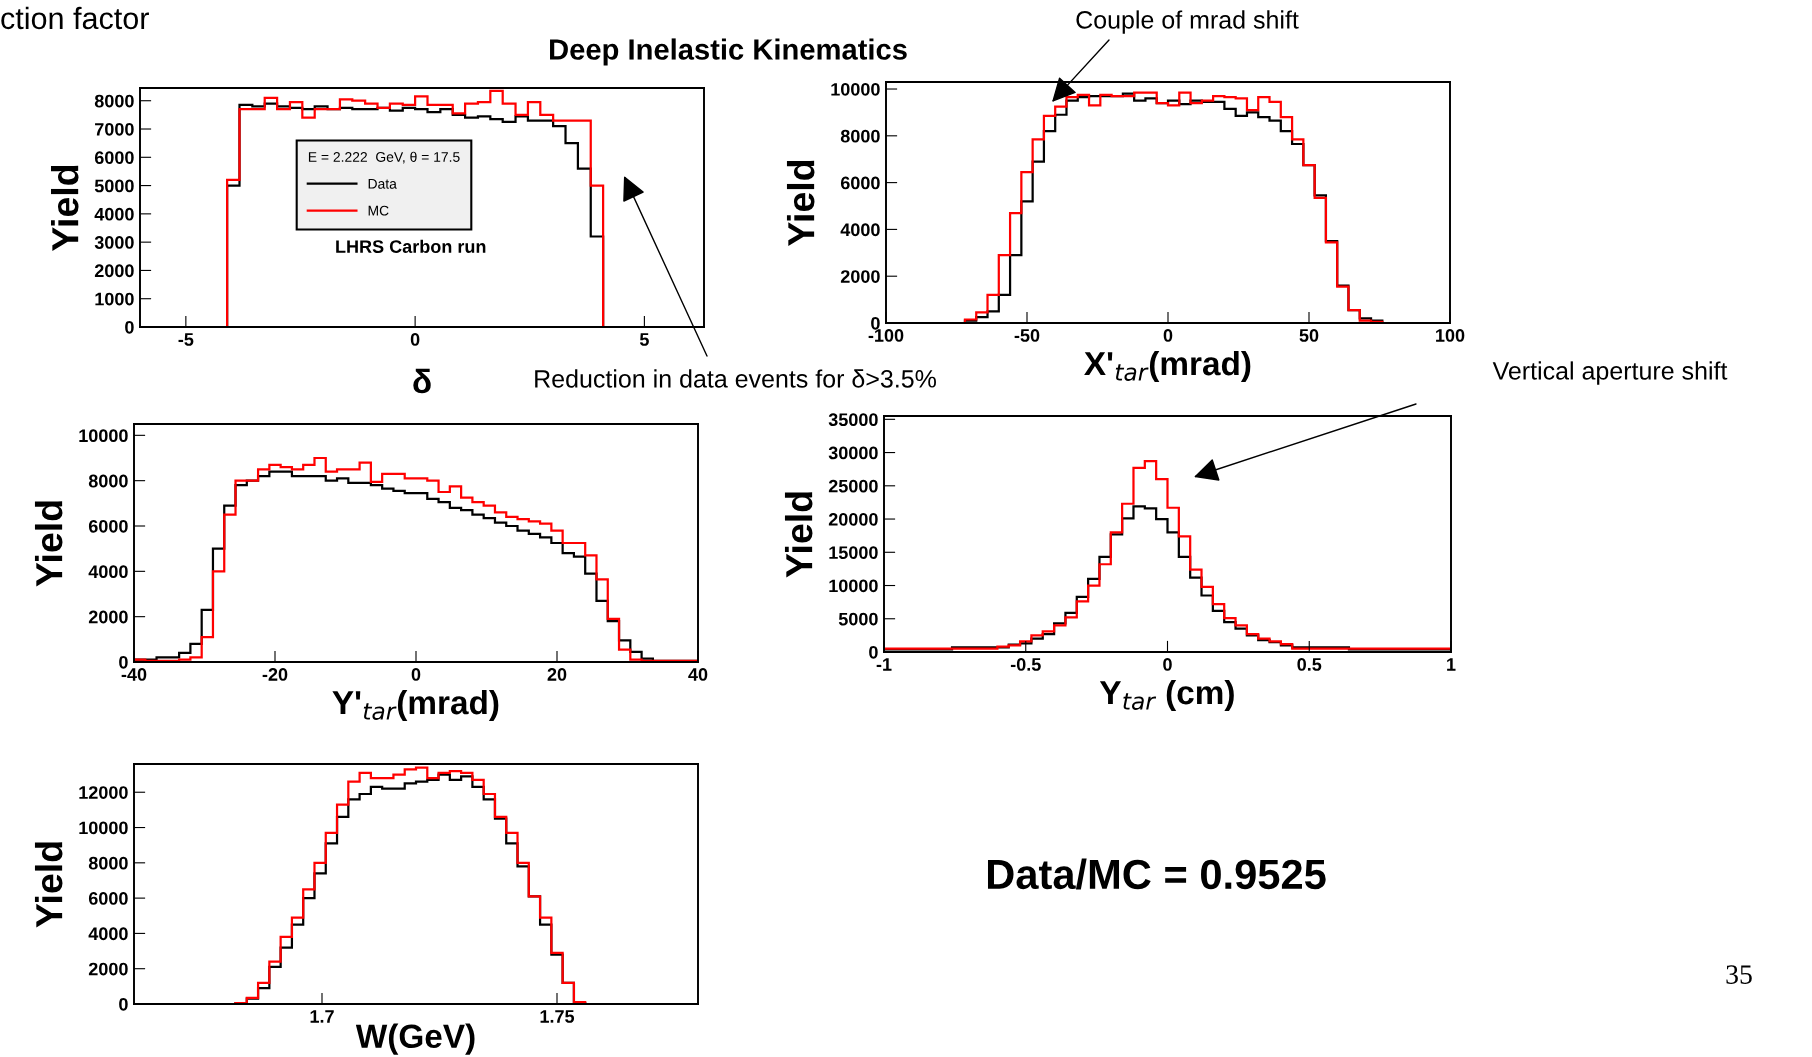 Image resolution: width=1812 pixels, height=1057 pixels. I want to click on legend-label: Data, so click(382, 184).